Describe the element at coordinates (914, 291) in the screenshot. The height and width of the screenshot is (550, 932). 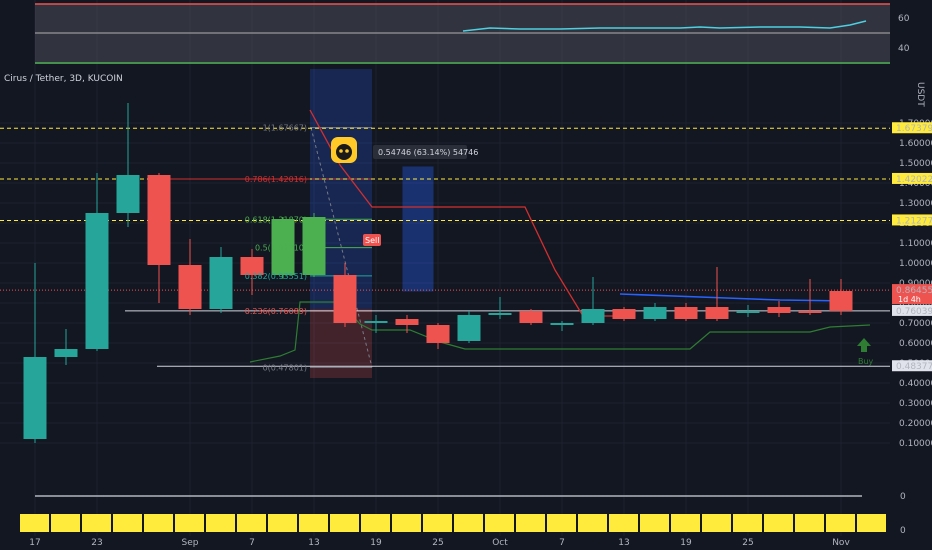
I see `price-tag-label: 0.86455` at that location.